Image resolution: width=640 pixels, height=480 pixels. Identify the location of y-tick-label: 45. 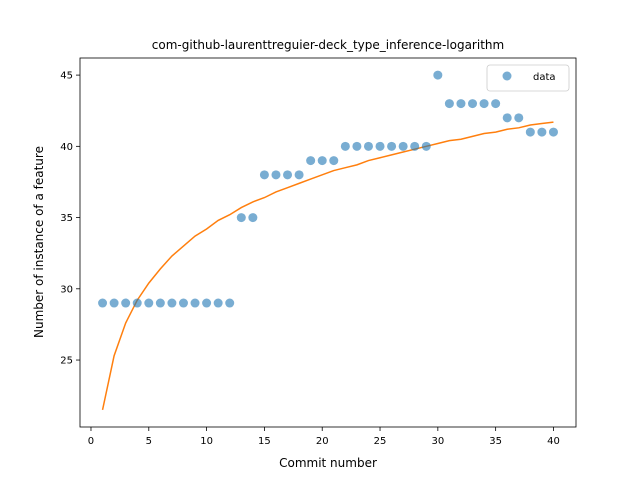
(66, 76).